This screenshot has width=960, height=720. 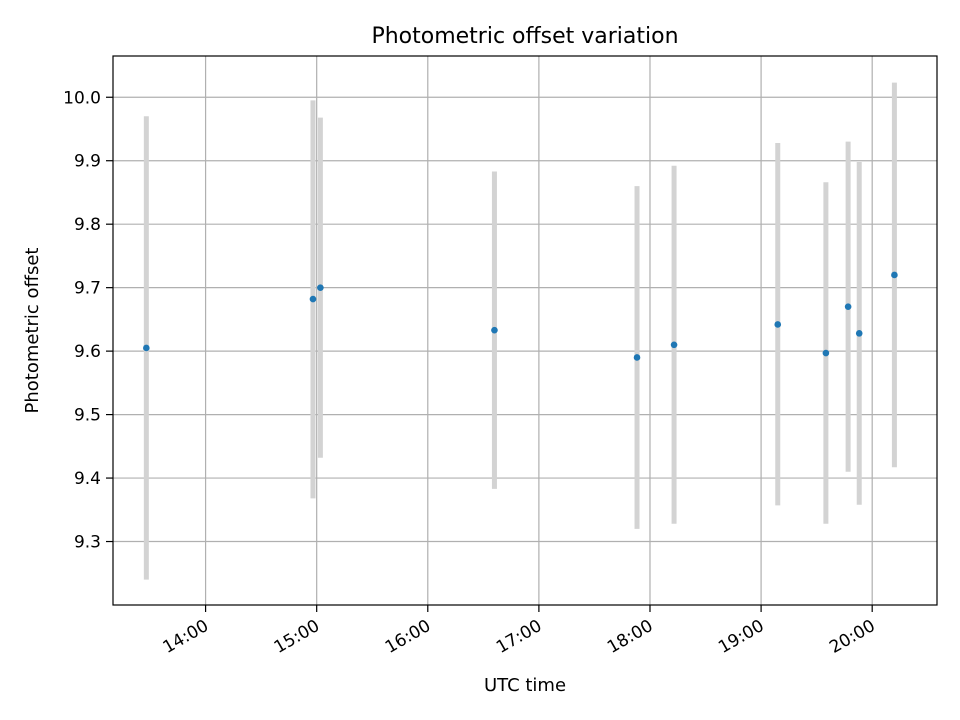 I want to click on y-tick-label: 9.4, so click(x=87, y=479).